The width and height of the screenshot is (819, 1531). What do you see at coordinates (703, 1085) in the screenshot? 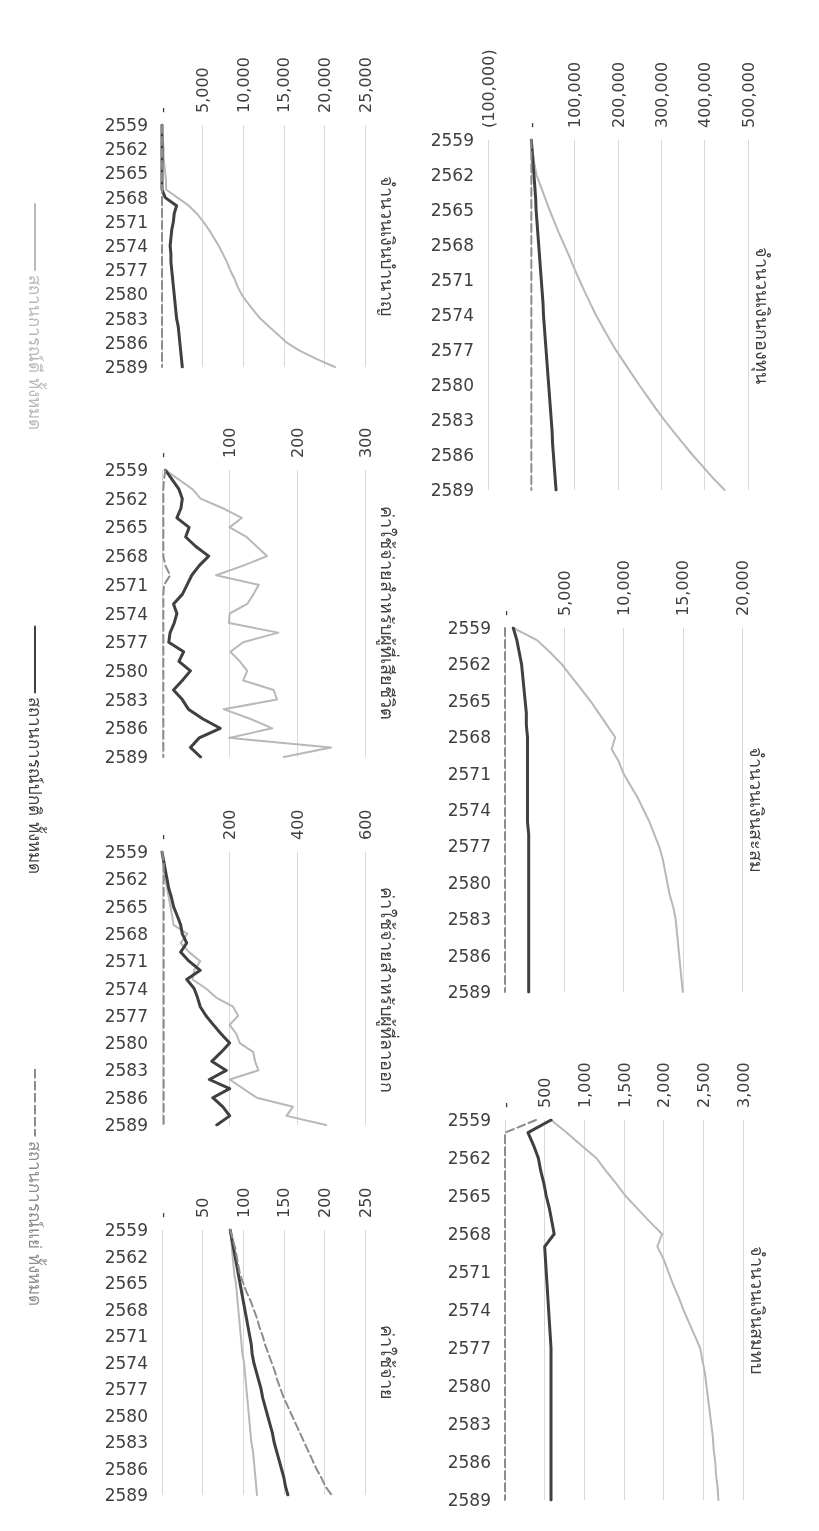
I see `x-tick-label: 2,500` at bounding box center [703, 1085].